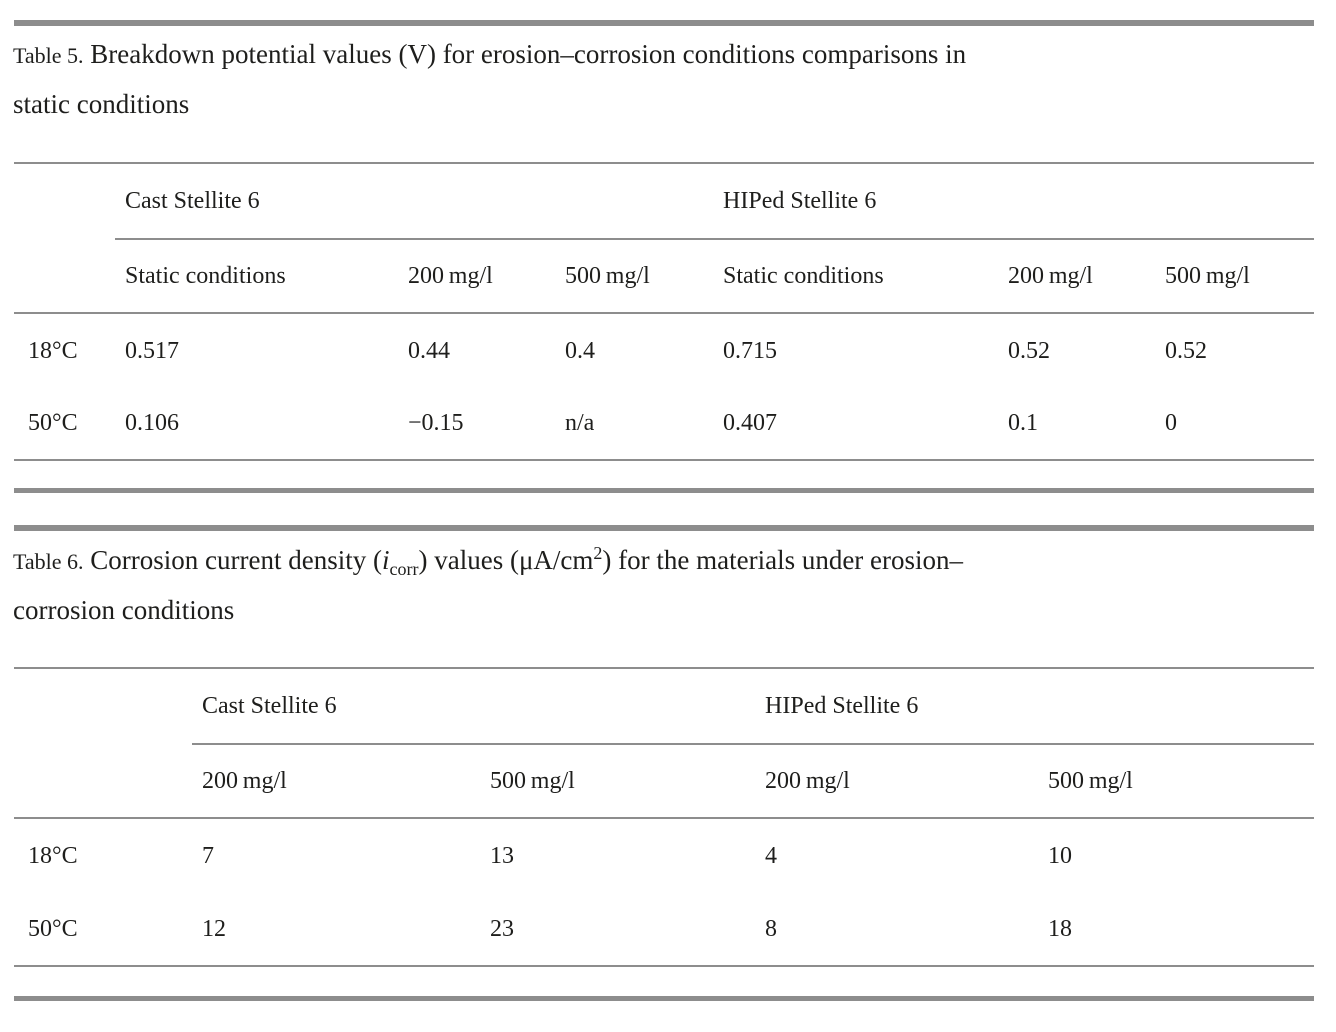 The image size is (1336, 1032). What do you see at coordinates (502, 928) in the screenshot?
I see `cell-value: 23` at bounding box center [502, 928].